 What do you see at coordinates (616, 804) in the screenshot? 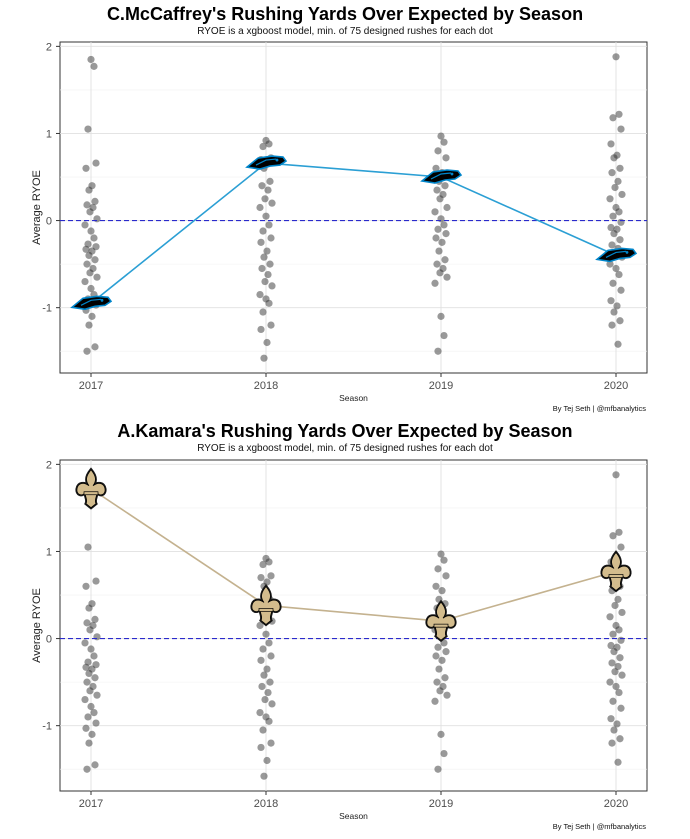
I see `x-tick-label: 2020` at bounding box center [616, 804].